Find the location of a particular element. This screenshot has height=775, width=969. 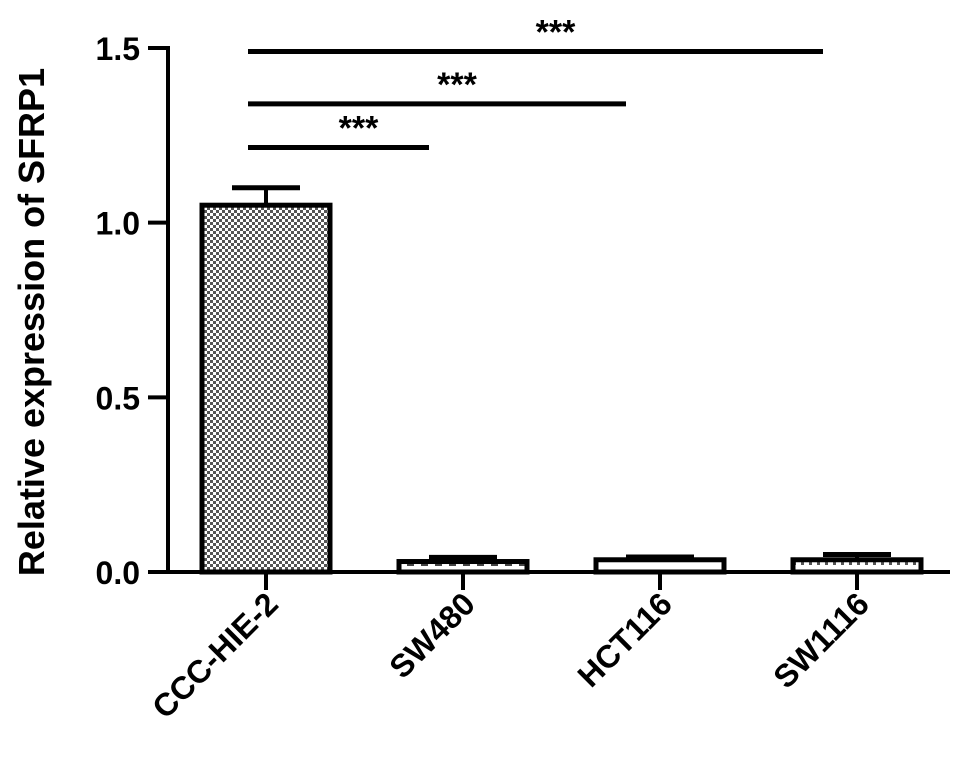

y-tick-label: 0.5 is located at coordinates (118, 398).